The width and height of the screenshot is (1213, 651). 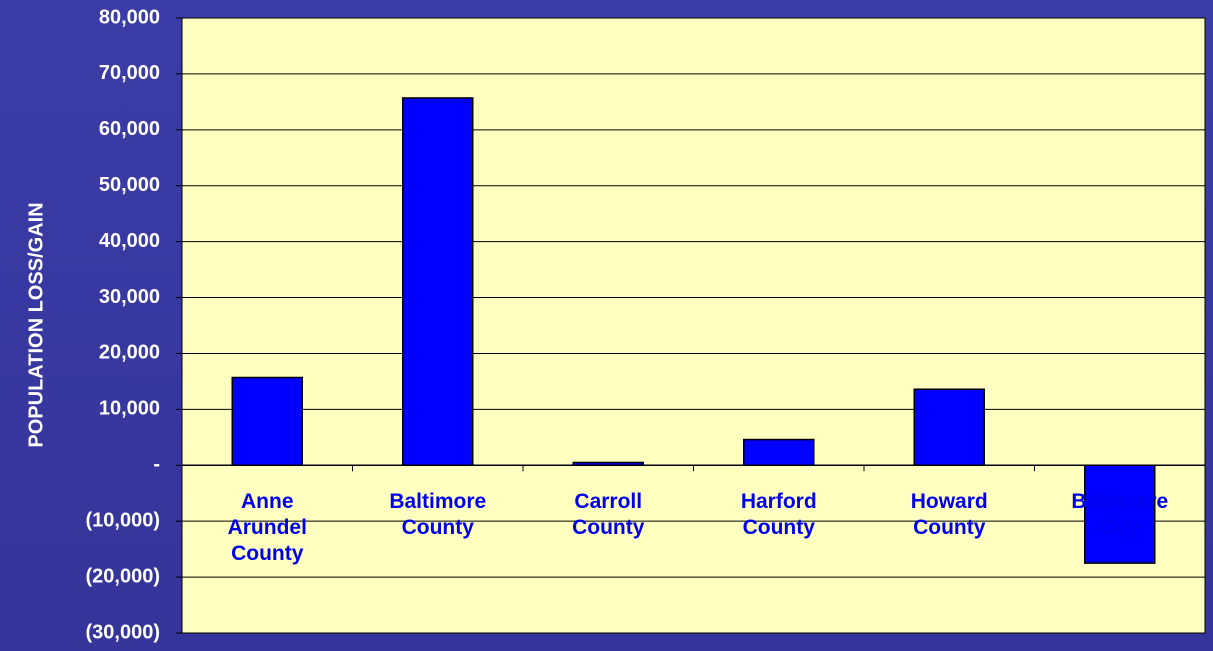 I want to click on y-tick-label: 30,000, so click(x=129, y=297).